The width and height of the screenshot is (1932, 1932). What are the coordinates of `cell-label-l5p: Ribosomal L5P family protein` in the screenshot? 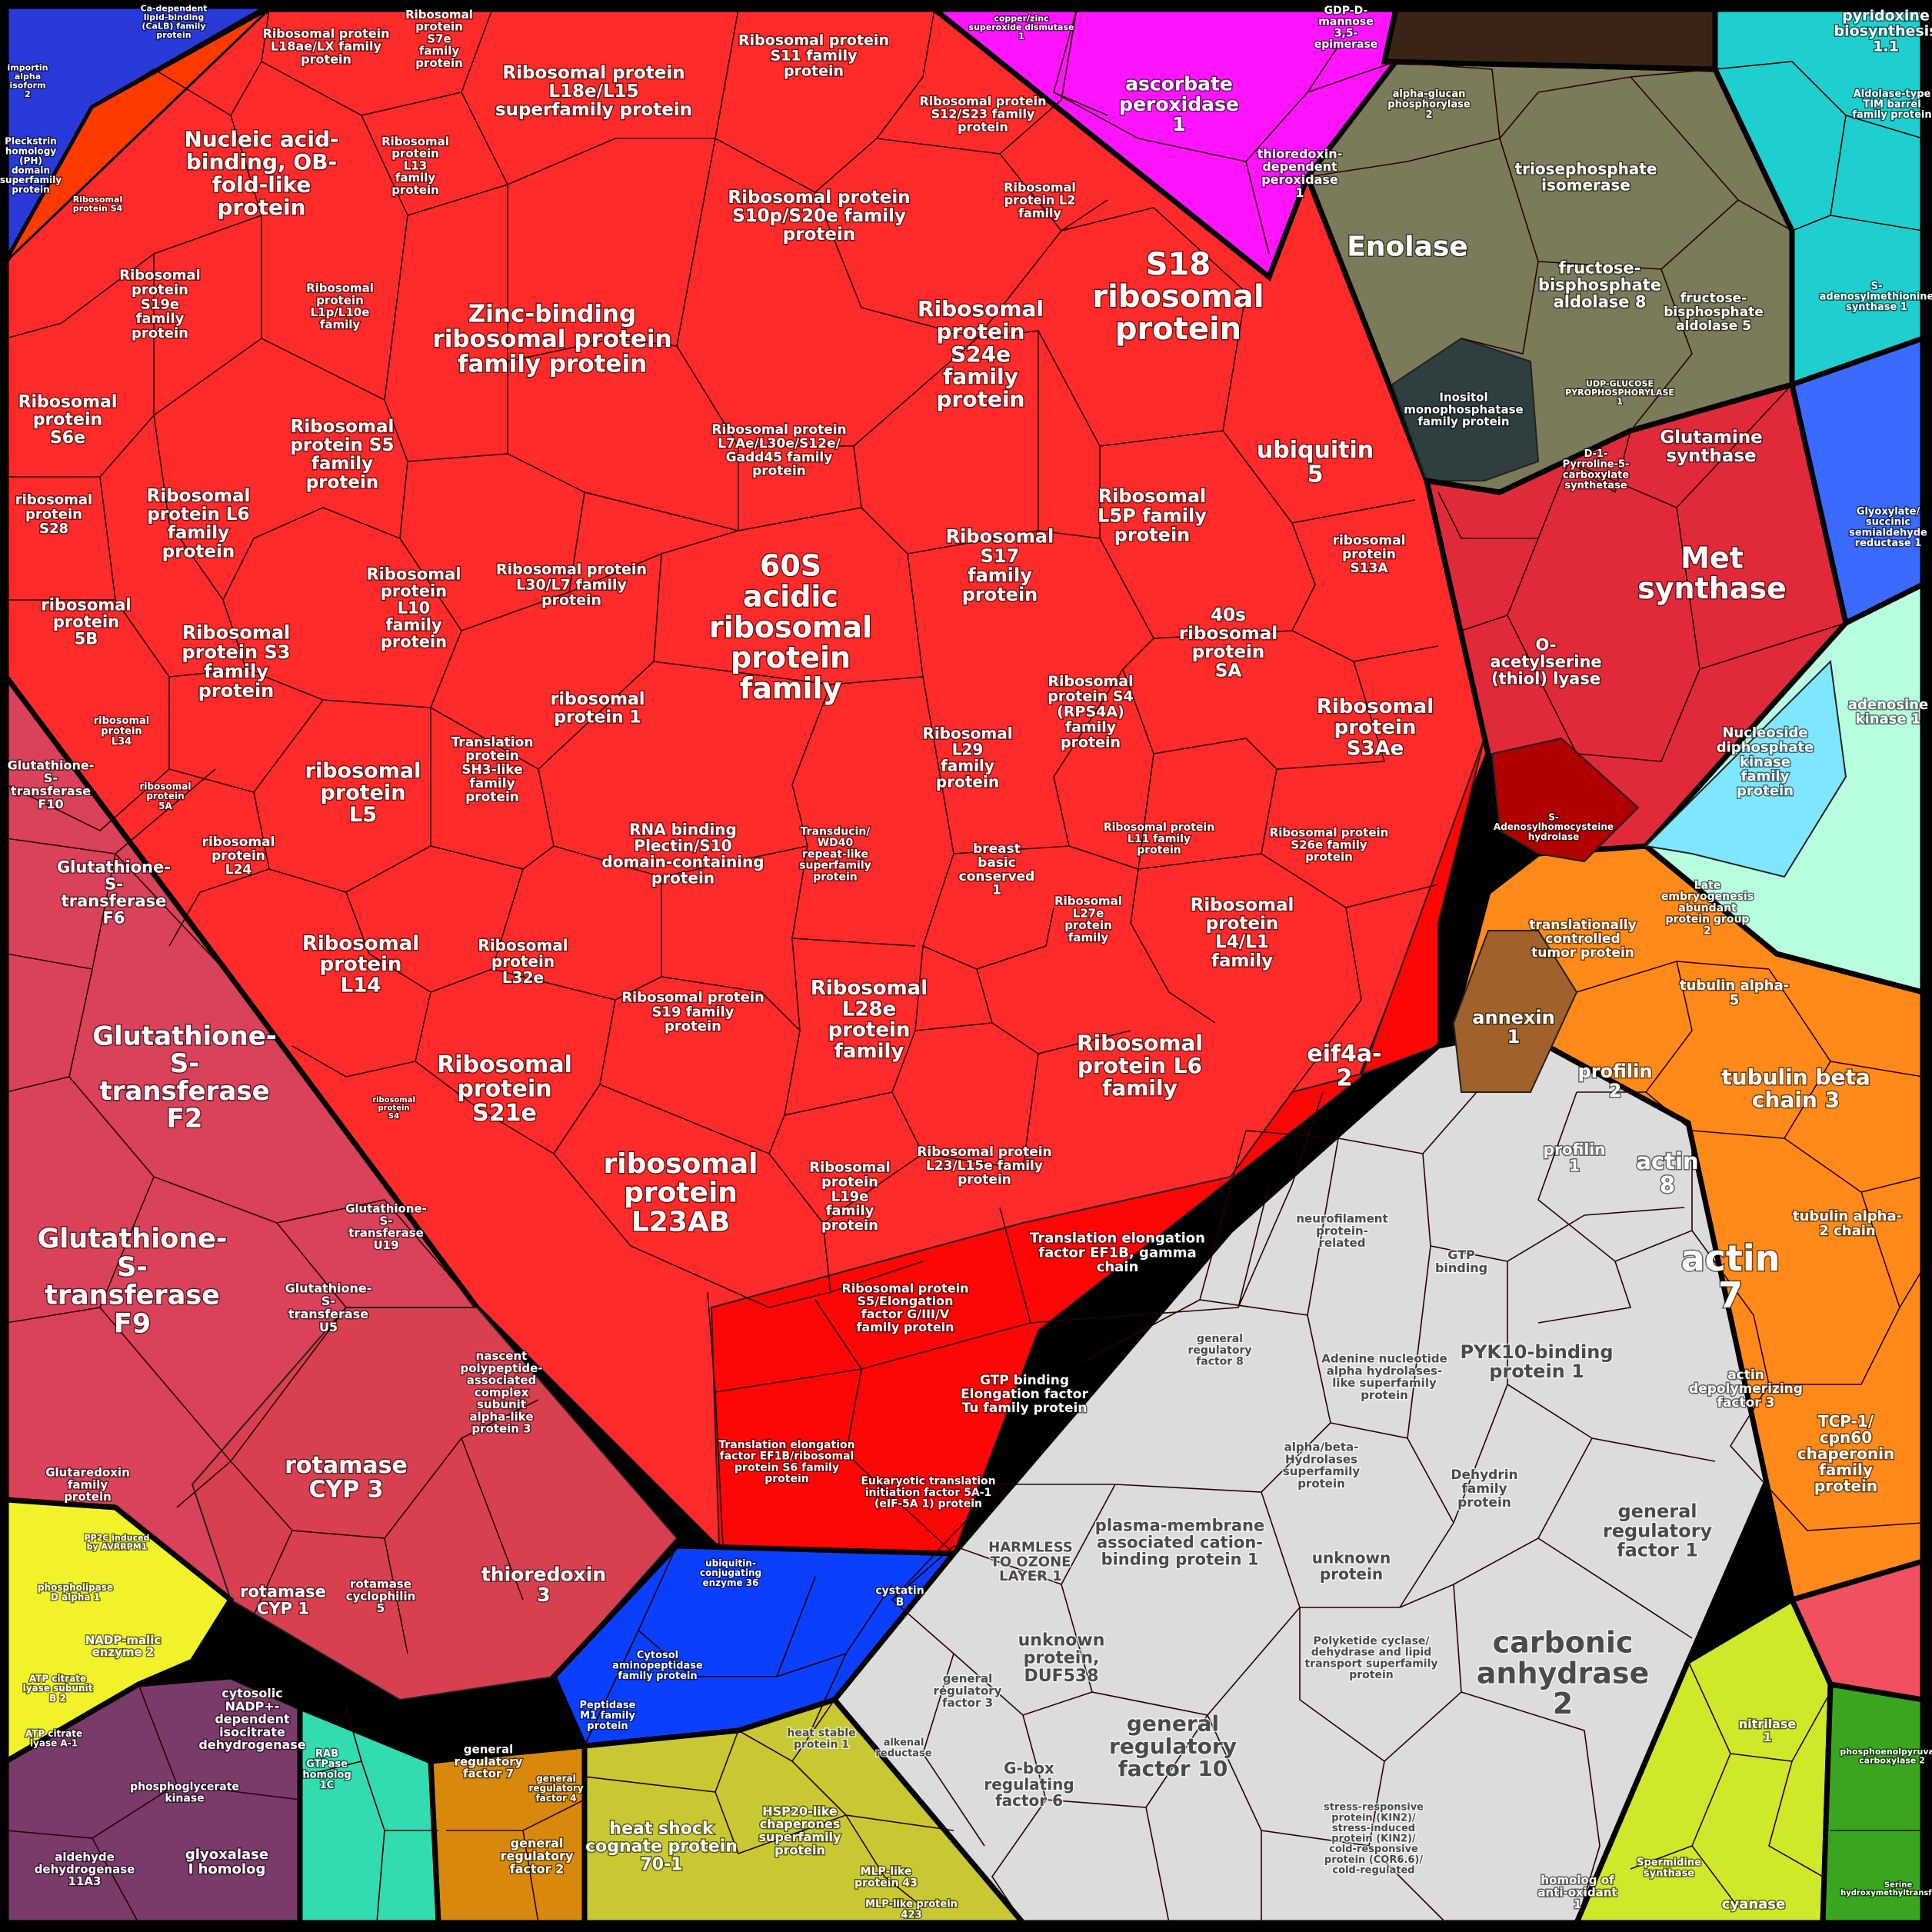 It's located at (1152, 515).